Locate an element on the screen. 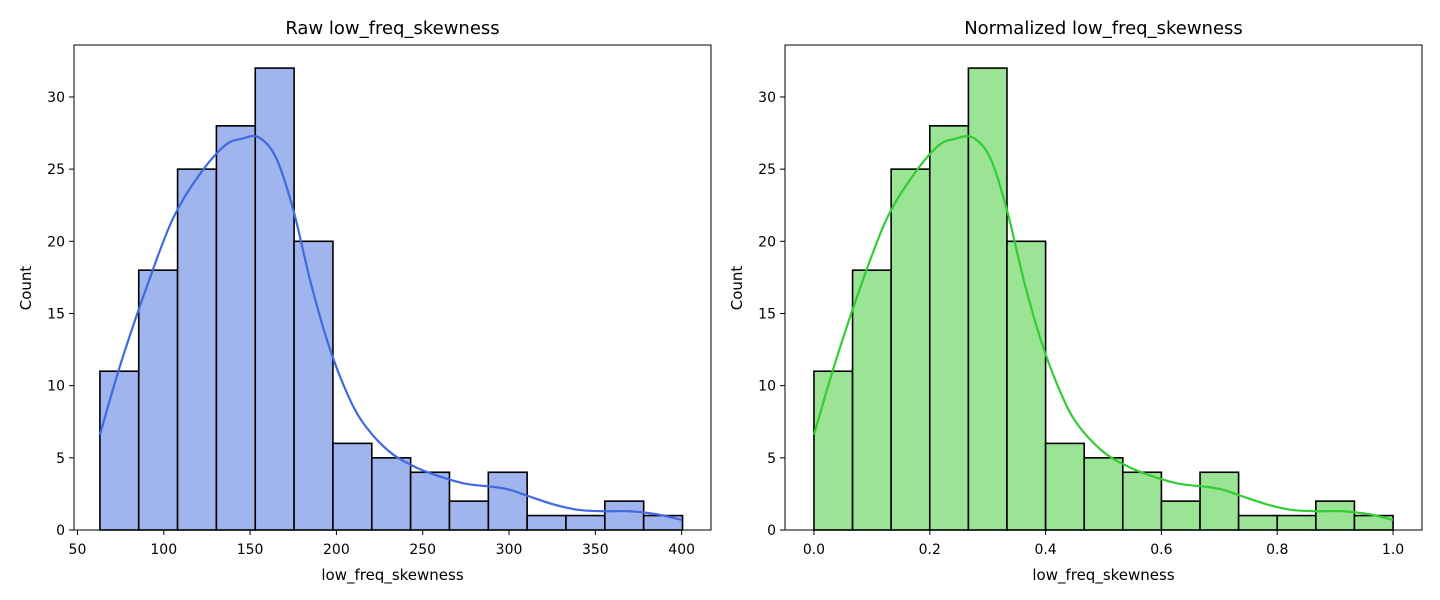 The width and height of the screenshot is (1440, 600). x-tick-label: 350 is located at coordinates (595, 550).